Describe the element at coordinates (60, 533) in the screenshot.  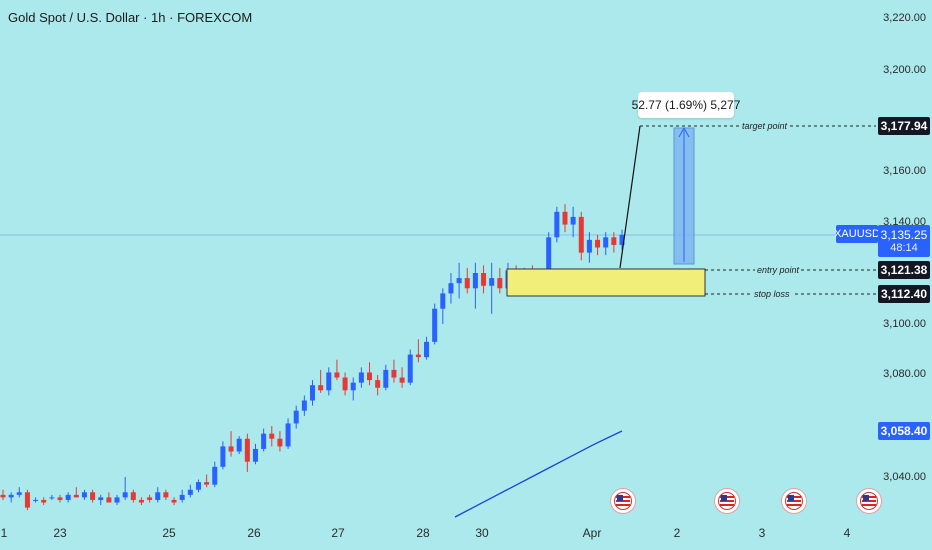
I see `time-tick: 23` at that location.